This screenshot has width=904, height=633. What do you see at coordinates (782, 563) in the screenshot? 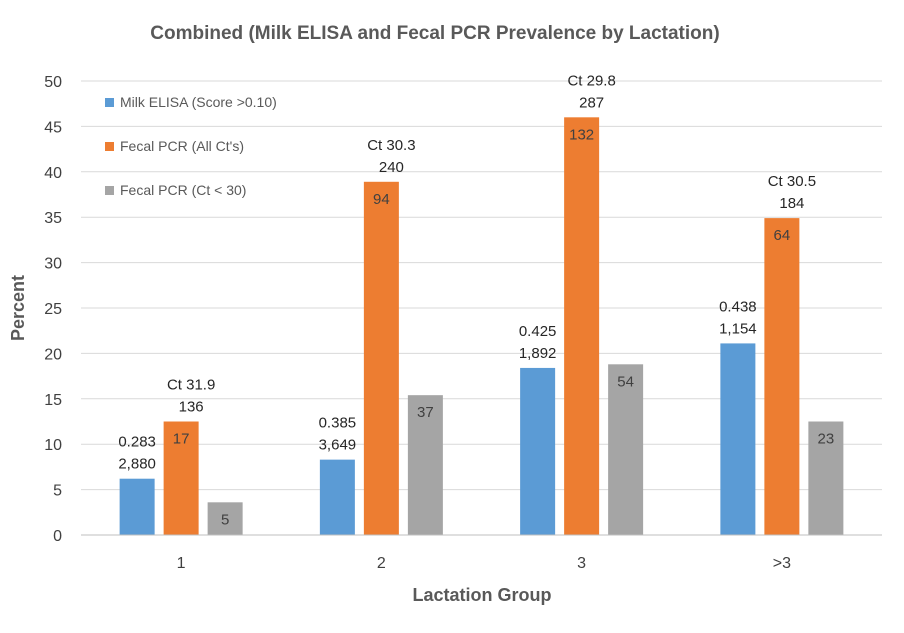
I see `x-tick-label: >3` at bounding box center [782, 563].